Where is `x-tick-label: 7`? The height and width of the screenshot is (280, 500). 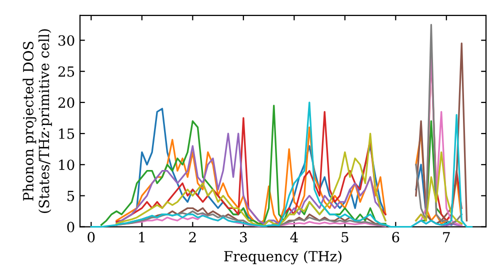 x-tick-label: 7 is located at coordinates (446, 237).